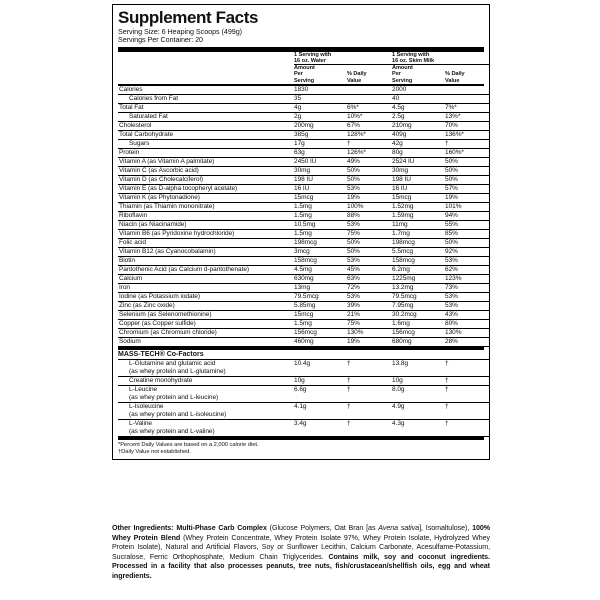 This screenshot has width=600, height=600. Describe the element at coordinates (304, 117) in the screenshot. I see `table-row: Saturated Fat 2g 10%* 2.5g 13%*` at that location.